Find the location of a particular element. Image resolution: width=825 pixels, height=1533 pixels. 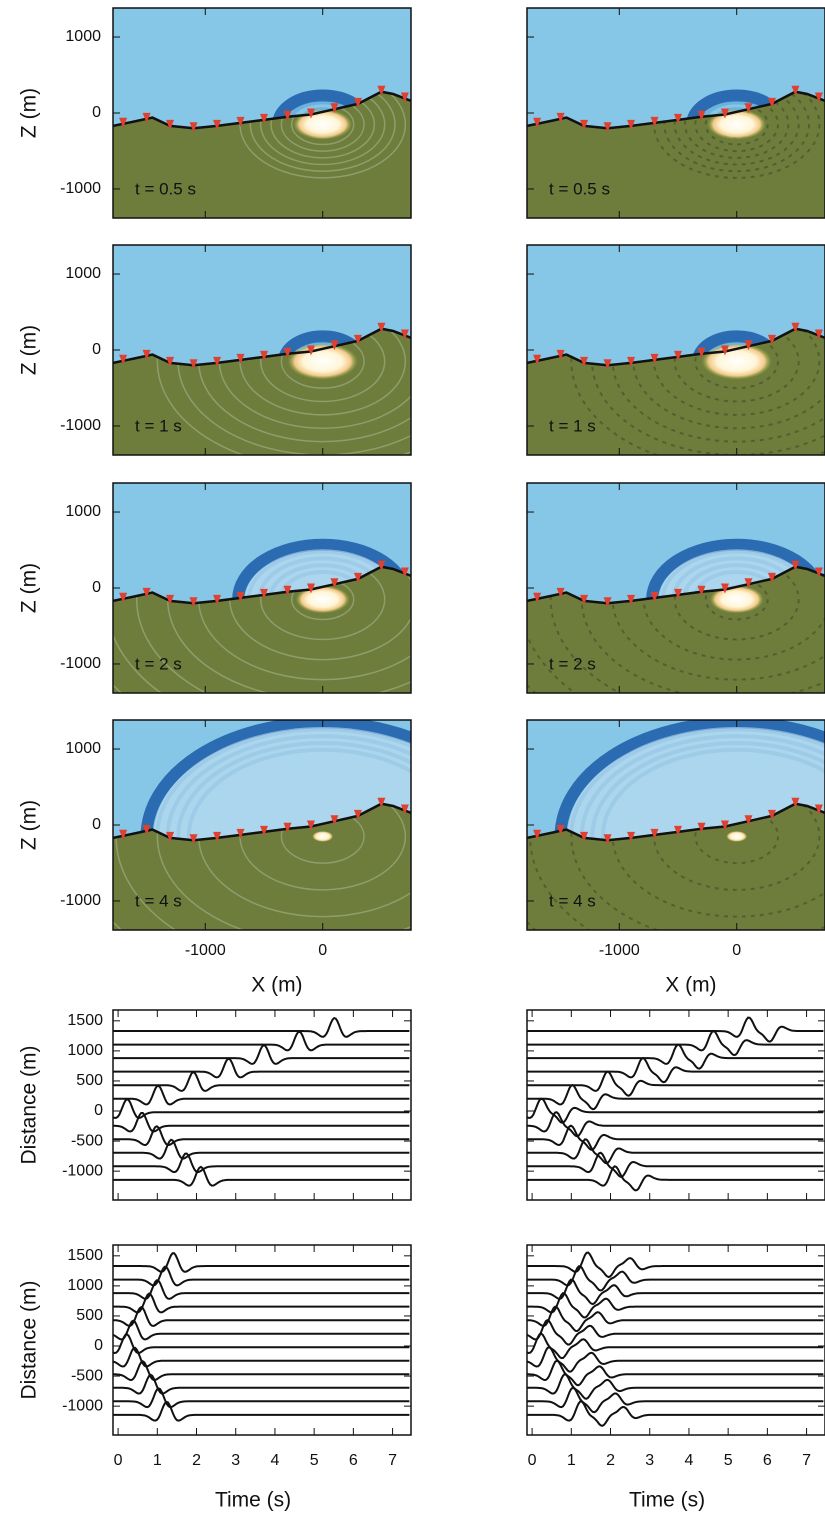

source-glow is located at coordinates (736, 599).